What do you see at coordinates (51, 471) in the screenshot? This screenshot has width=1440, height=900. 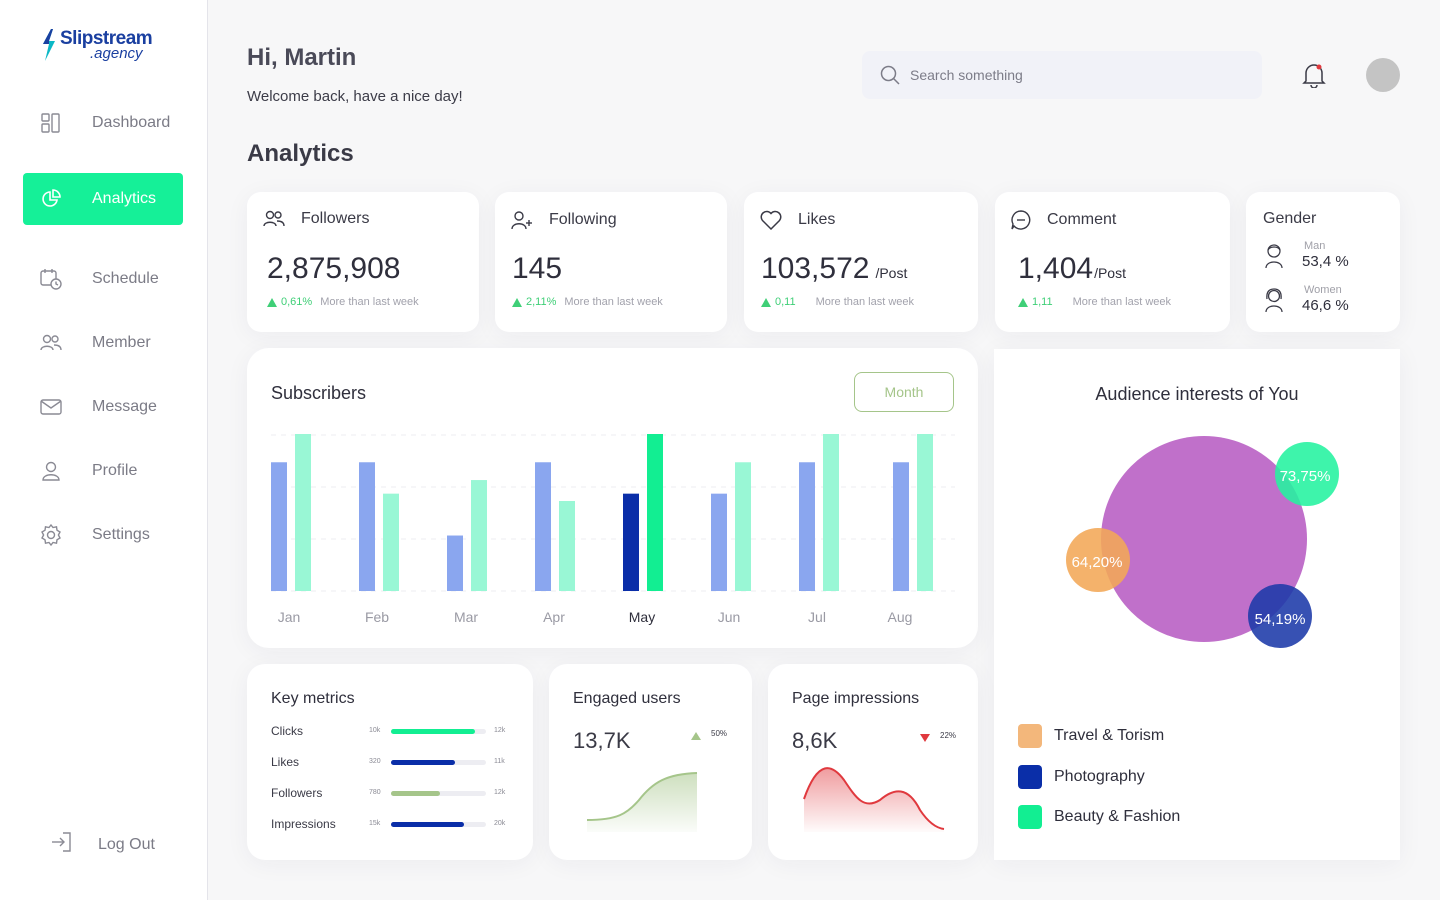 I see `user-icon` at bounding box center [51, 471].